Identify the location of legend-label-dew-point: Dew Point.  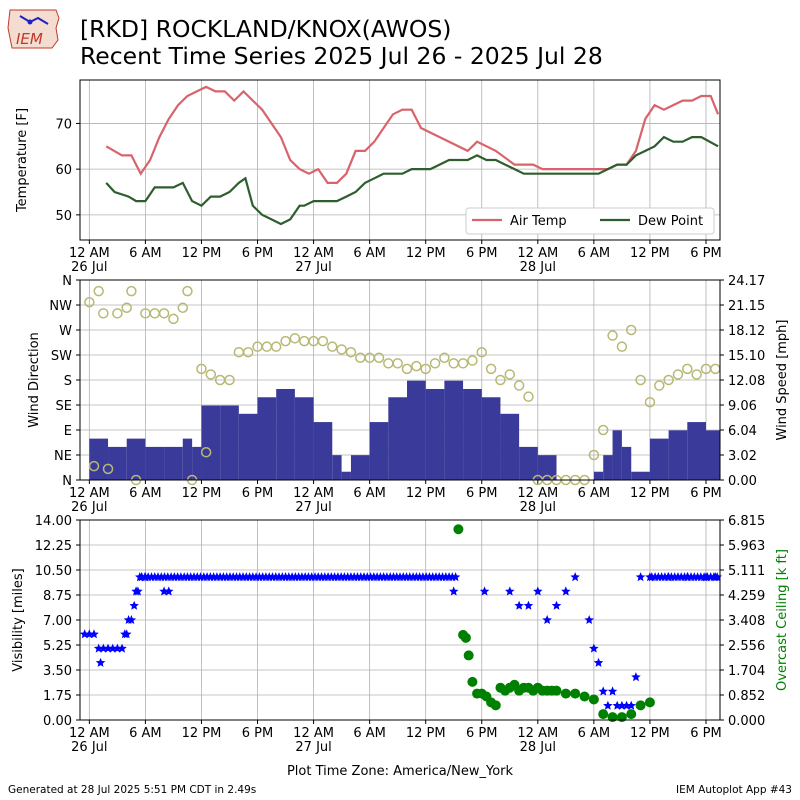
(670, 221).